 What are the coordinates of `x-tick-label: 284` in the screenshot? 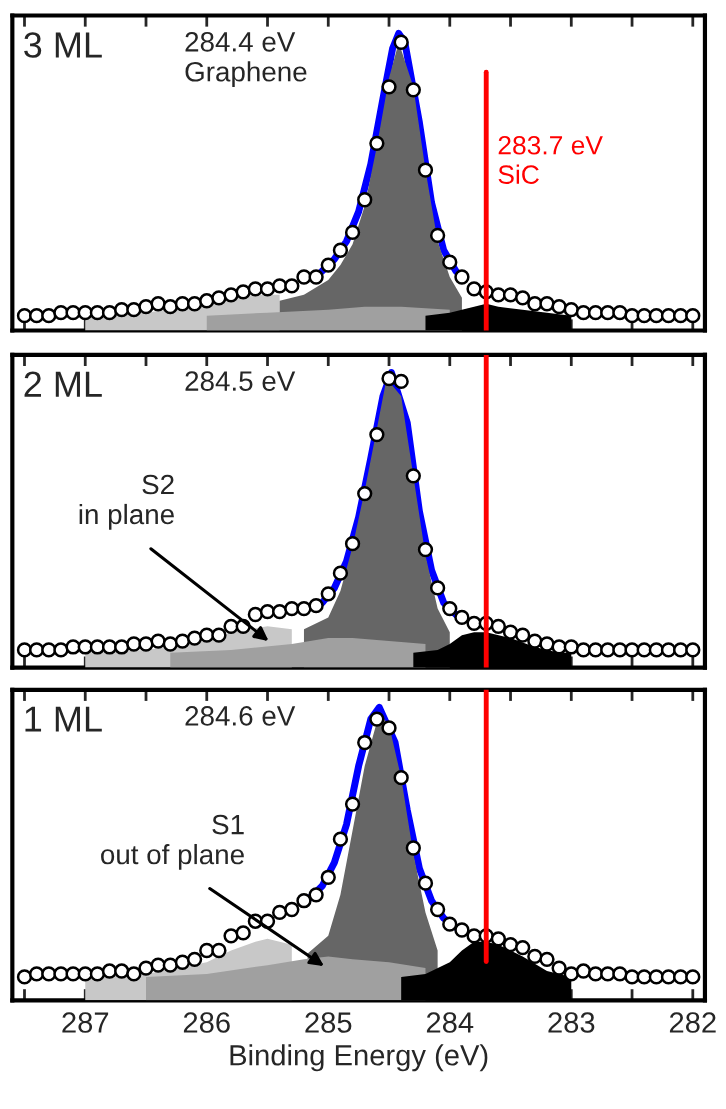 It's located at (450, 1022).